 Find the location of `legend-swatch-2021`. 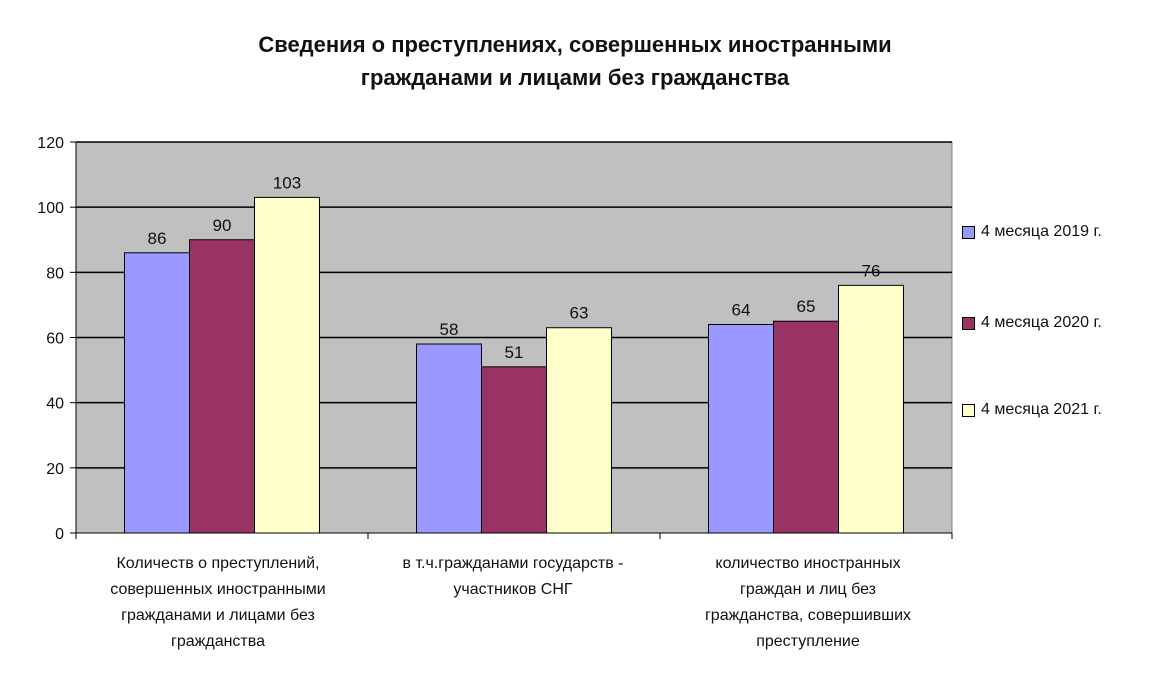

legend-swatch-2021 is located at coordinates (968, 410).